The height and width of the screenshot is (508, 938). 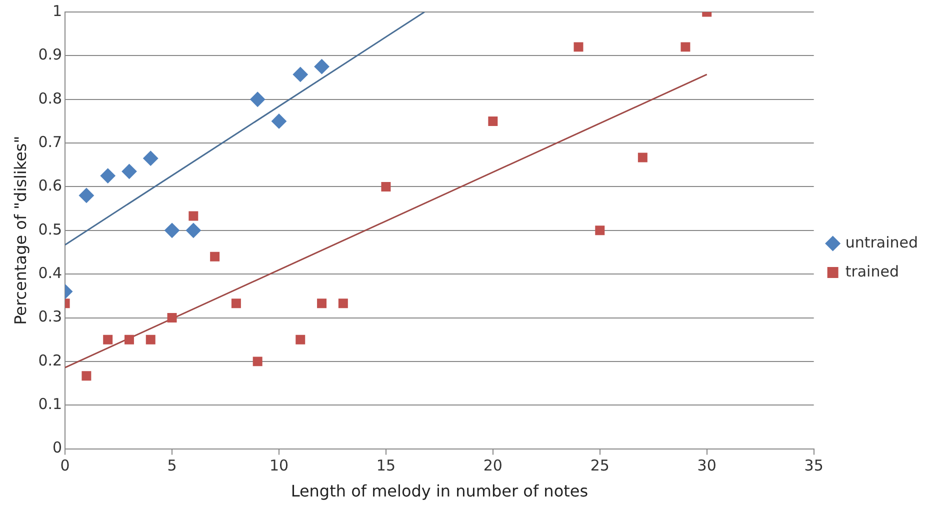 I want to click on y-tick-label: 0, so click(x=57, y=447).